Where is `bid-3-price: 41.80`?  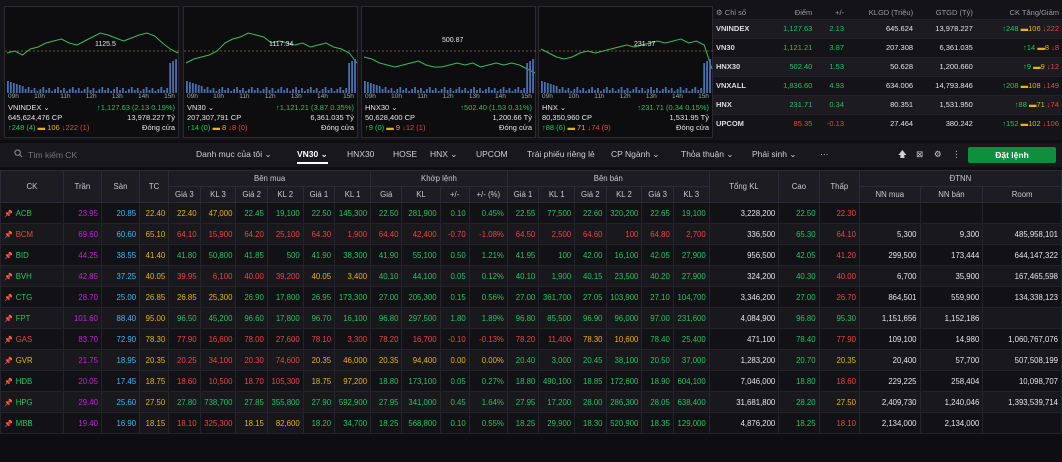
bid-3-price: 41.80 is located at coordinates (184, 255).